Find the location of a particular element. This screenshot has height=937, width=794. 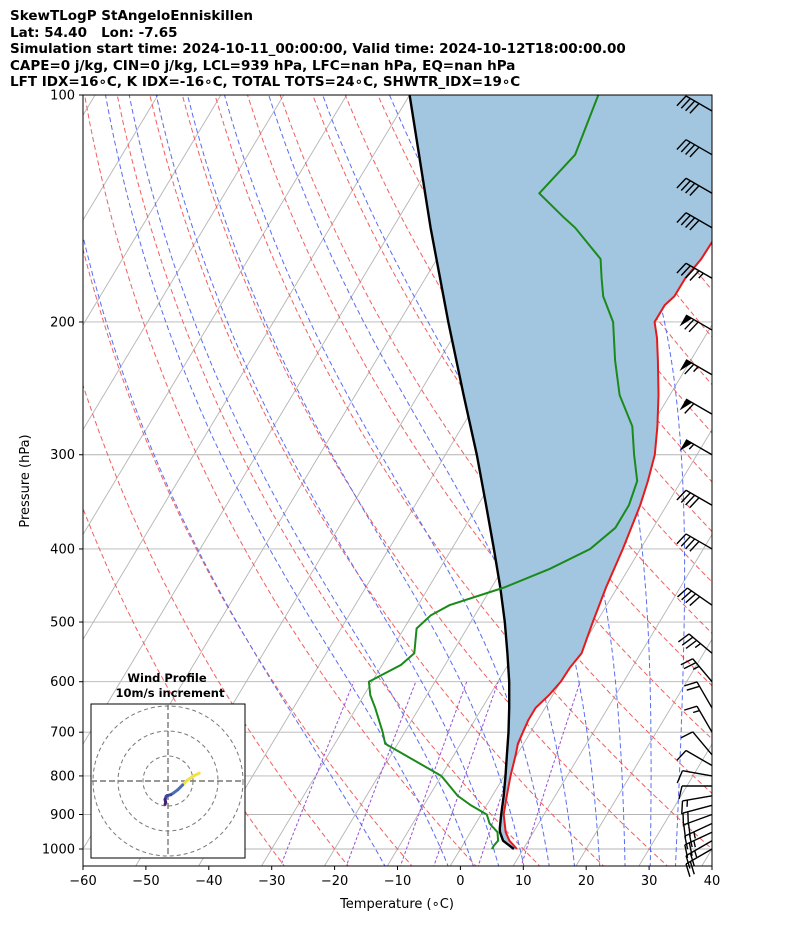

x-tick-label: −40 is located at coordinates (208, 881).